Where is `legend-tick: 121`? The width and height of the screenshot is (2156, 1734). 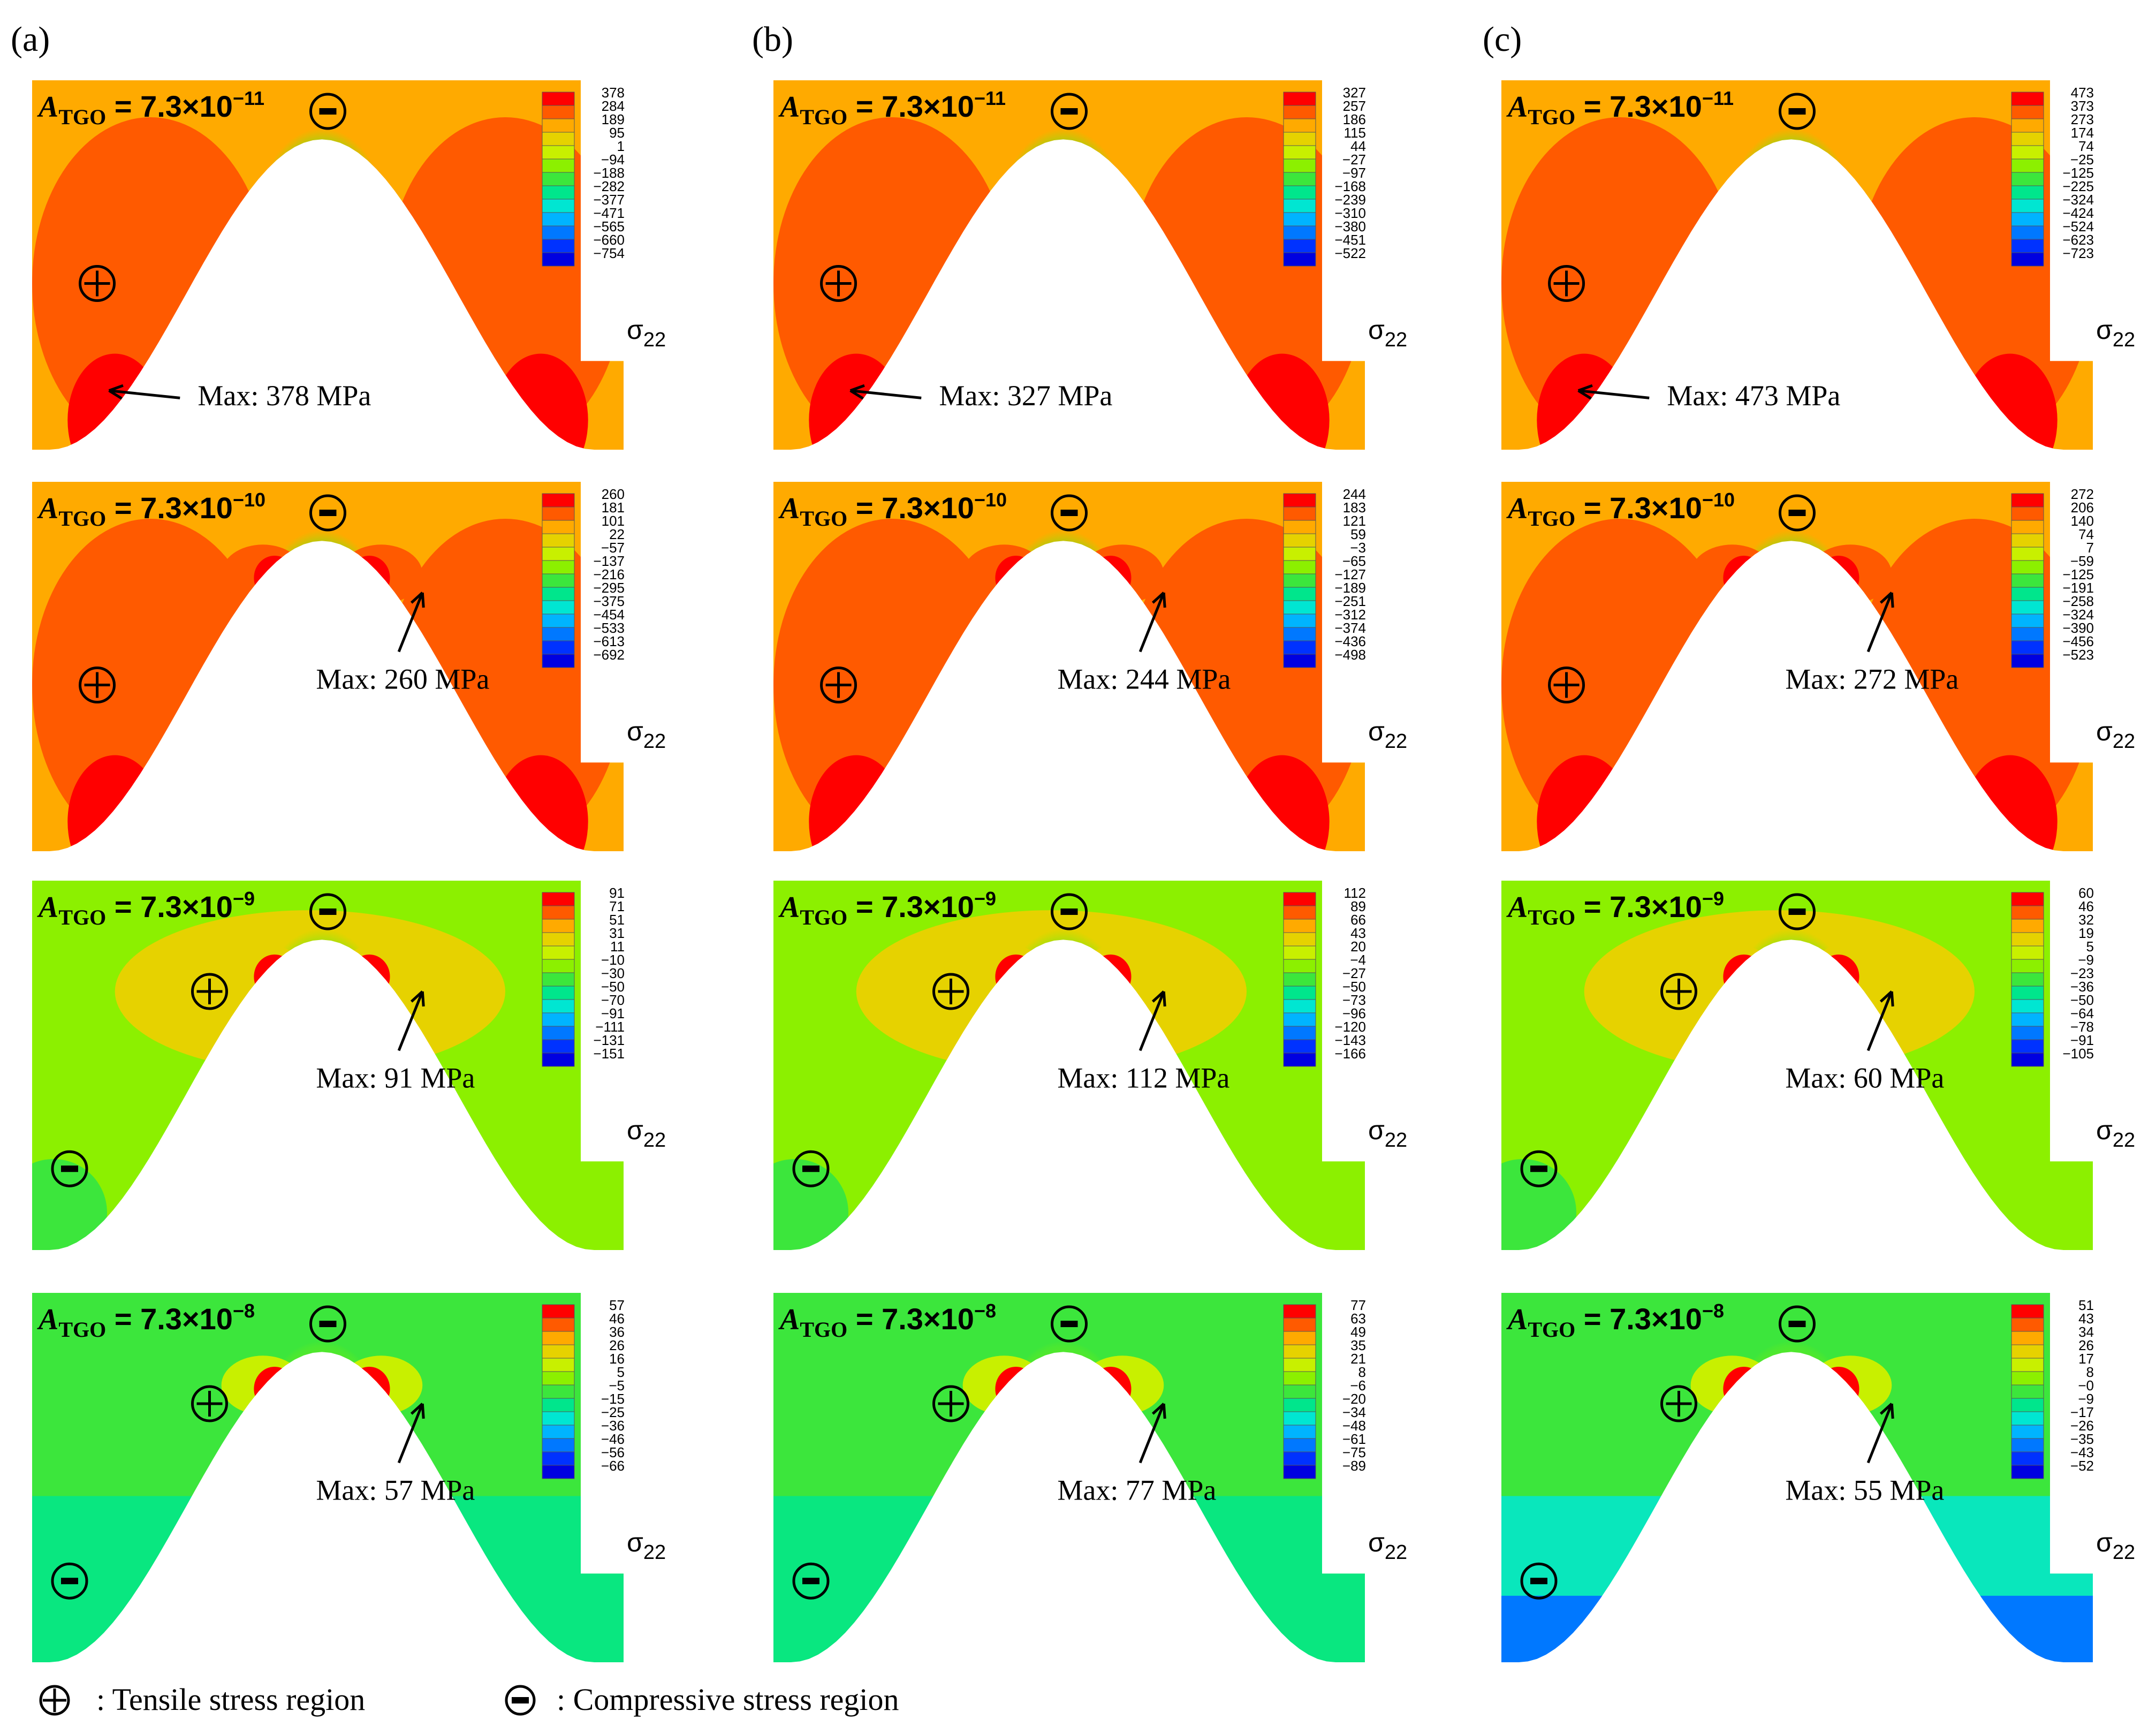 legend-tick: 121 is located at coordinates (1354, 521).